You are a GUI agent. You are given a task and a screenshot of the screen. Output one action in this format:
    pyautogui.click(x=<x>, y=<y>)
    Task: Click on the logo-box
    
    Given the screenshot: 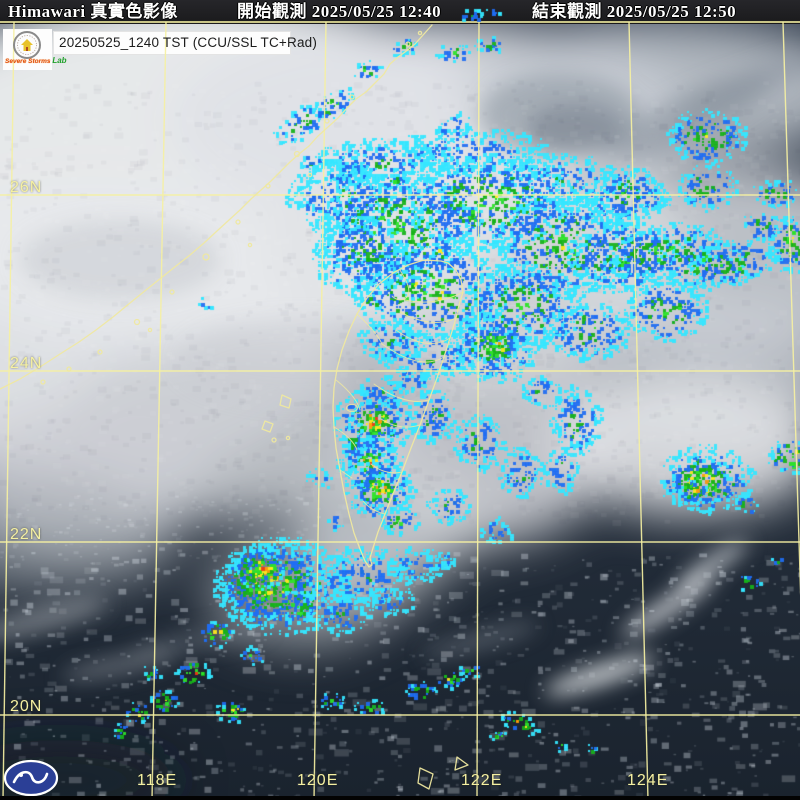 What is the action you would take?
    pyautogui.click(x=27, y=49)
    